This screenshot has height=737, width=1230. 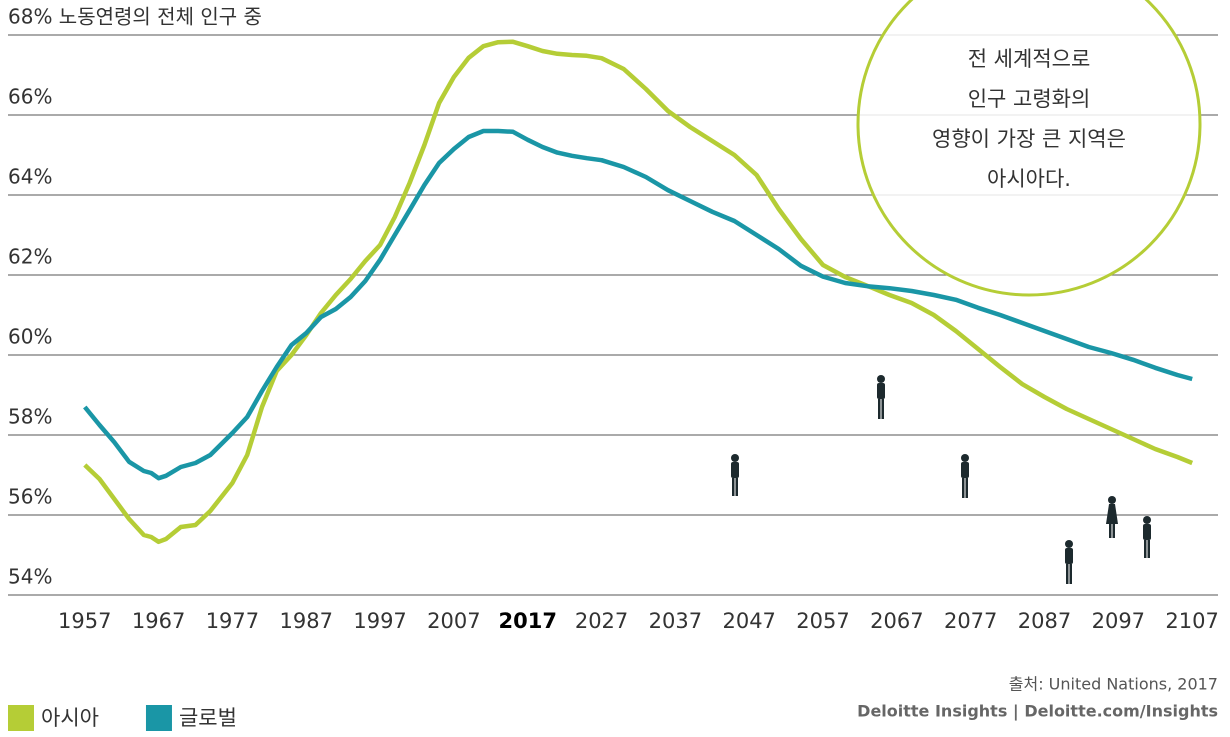 What do you see at coordinates (453, 621) in the screenshot?
I see `x-tick-label: 2007` at bounding box center [453, 621].